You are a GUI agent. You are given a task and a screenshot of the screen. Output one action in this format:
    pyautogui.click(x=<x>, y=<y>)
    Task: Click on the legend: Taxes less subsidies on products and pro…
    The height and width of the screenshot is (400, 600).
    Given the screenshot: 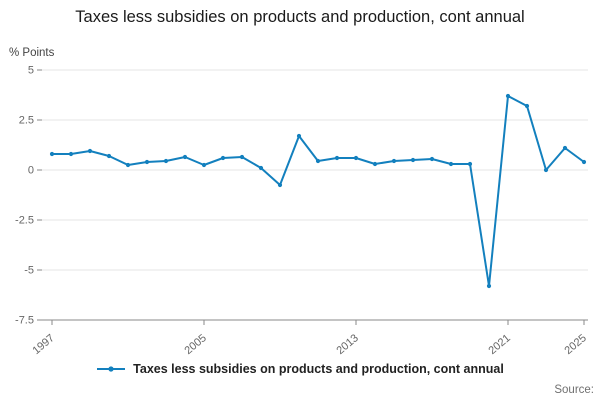 What is the action you would take?
    pyautogui.click(x=300, y=369)
    